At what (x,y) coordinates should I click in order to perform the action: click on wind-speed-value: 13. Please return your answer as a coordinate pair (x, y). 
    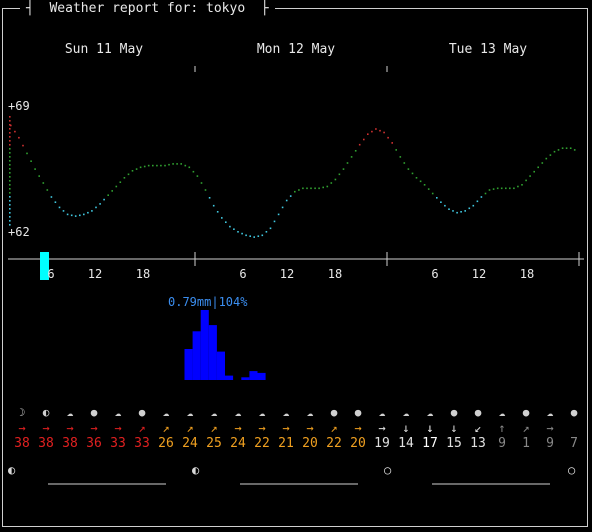
    Looking at the image, I should click on (478, 443).